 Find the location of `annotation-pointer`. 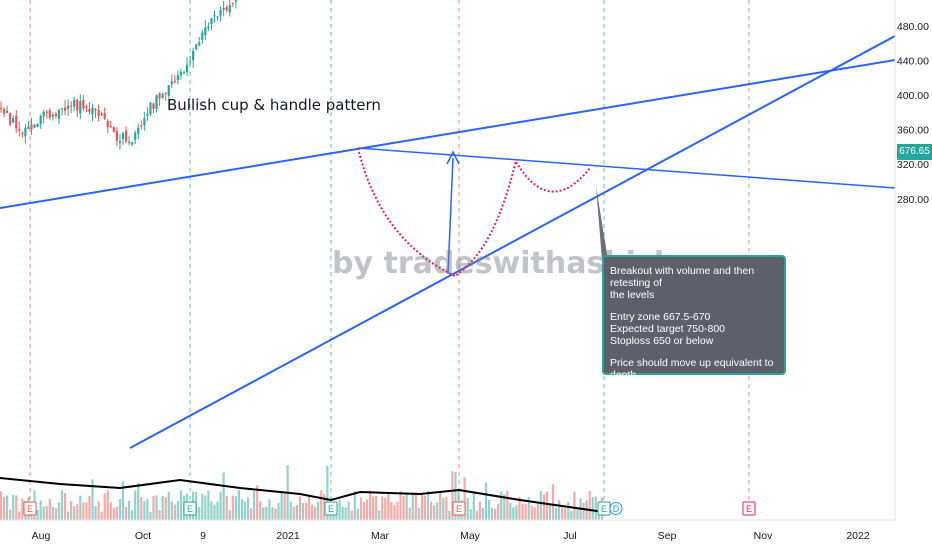

annotation-pointer is located at coordinates (602, 223).